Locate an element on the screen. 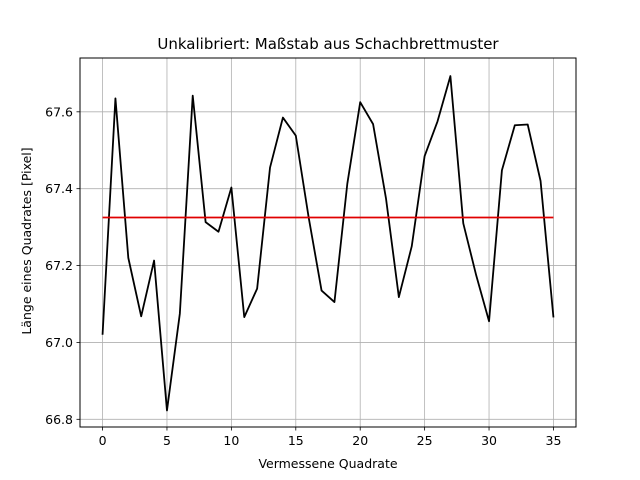  y-tick-label: 67.2 is located at coordinates (59, 265).